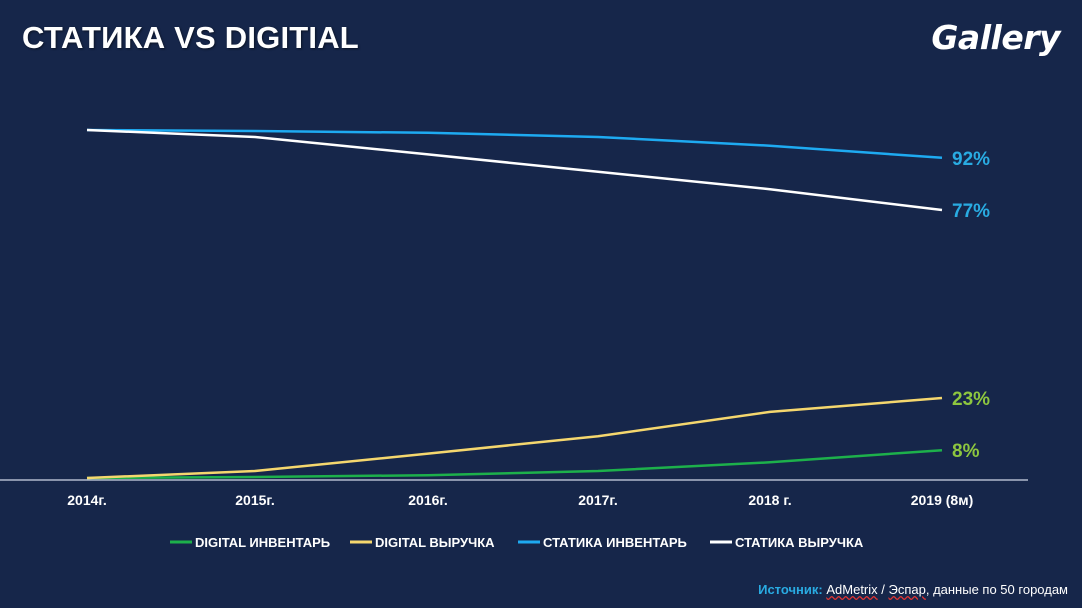 Image resolution: width=1082 pixels, height=608 pixels. I want to click on x-tick-label: 2016г., so click(427, 500).